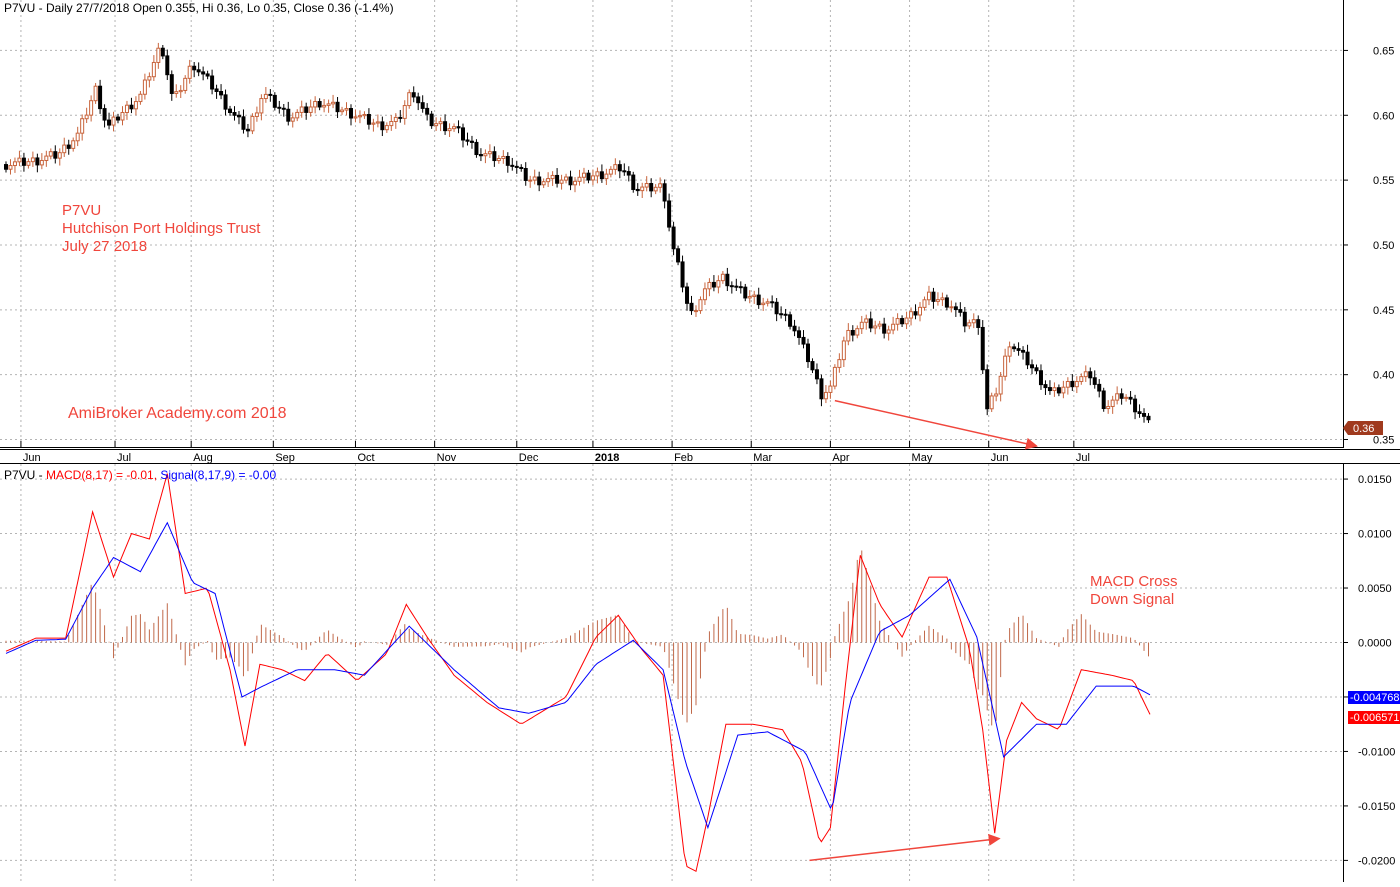 This screenshot has width=1400, height=887. I want to click on annotation-company: Hutchison Port Holdings Trust, so click(161, 228).